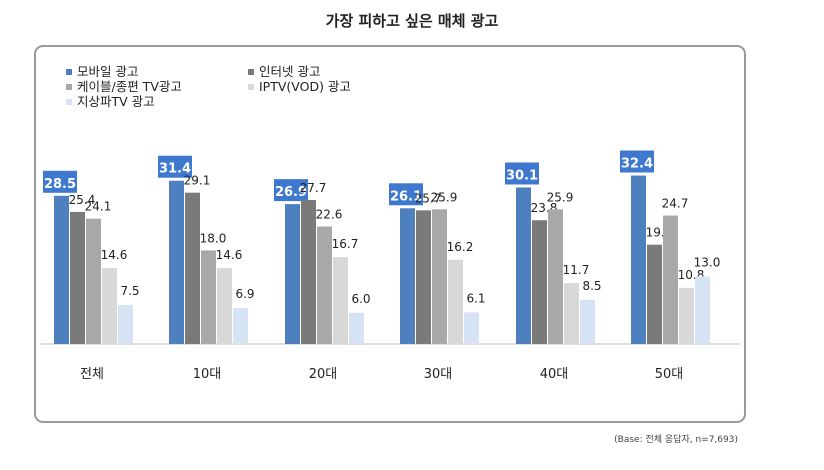  I want to click on x-tick-label-4: 40대, so click(554, 374).